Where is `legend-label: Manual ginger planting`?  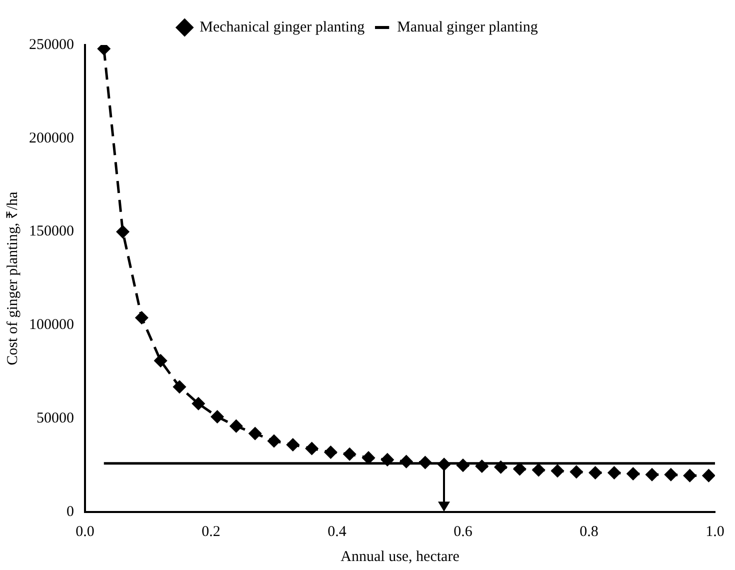 legend-label: Manual ginger planting is located at coordinates (467, 27).